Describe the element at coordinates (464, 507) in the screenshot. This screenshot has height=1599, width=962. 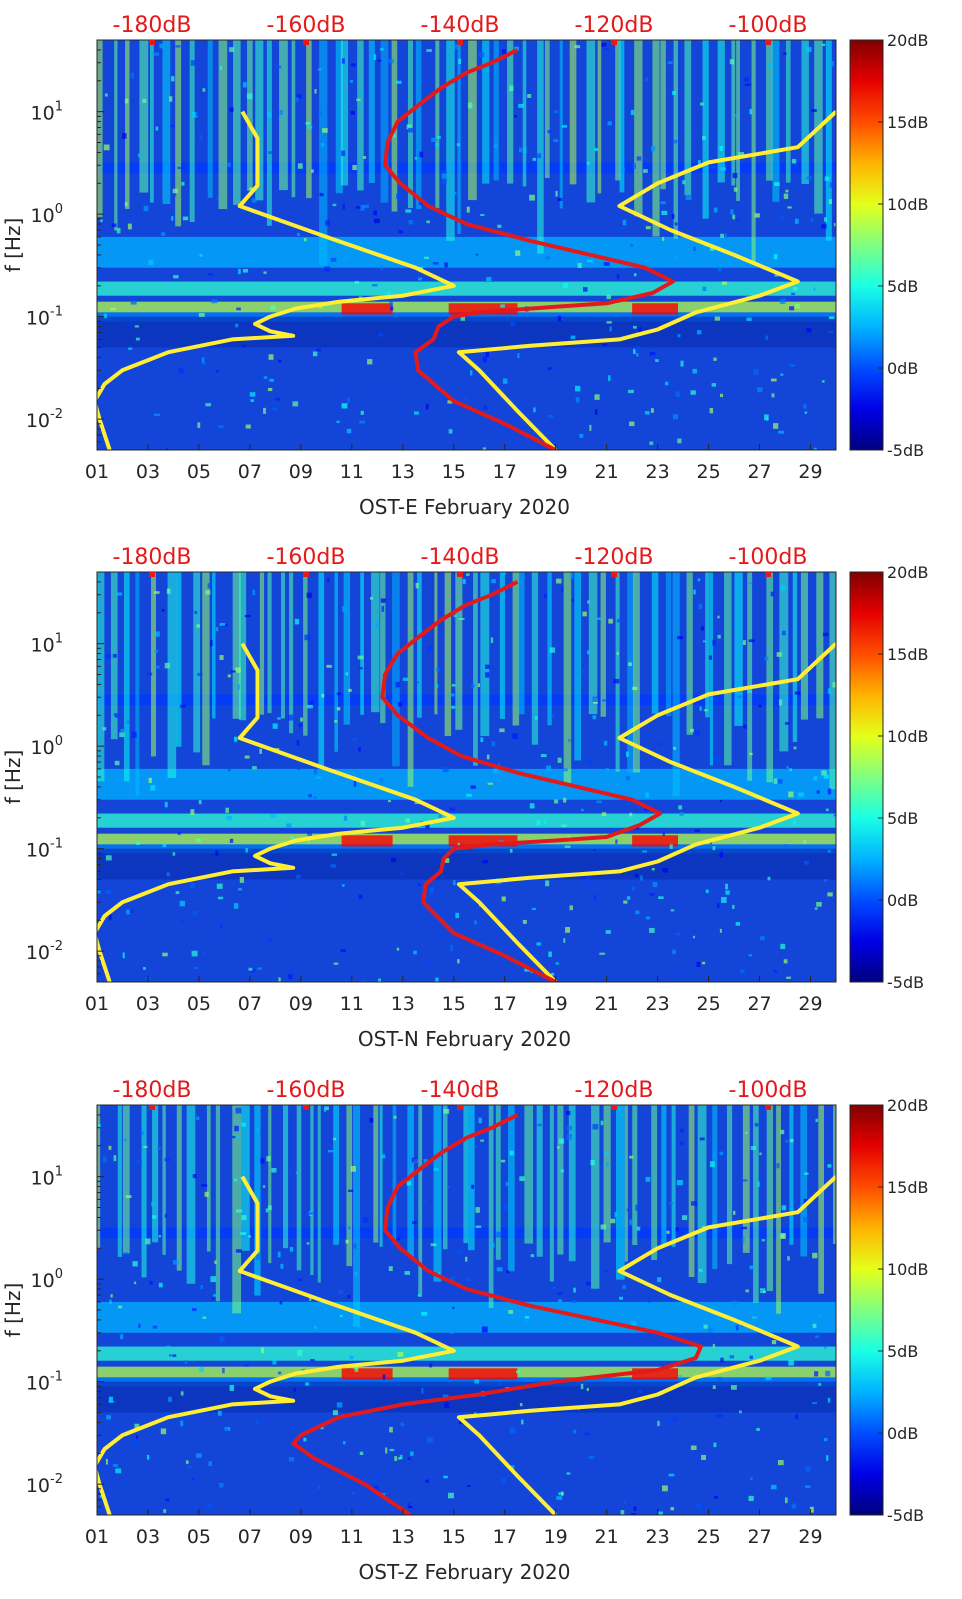
I see `x-axis-title: OST-E February 2020` at that location.